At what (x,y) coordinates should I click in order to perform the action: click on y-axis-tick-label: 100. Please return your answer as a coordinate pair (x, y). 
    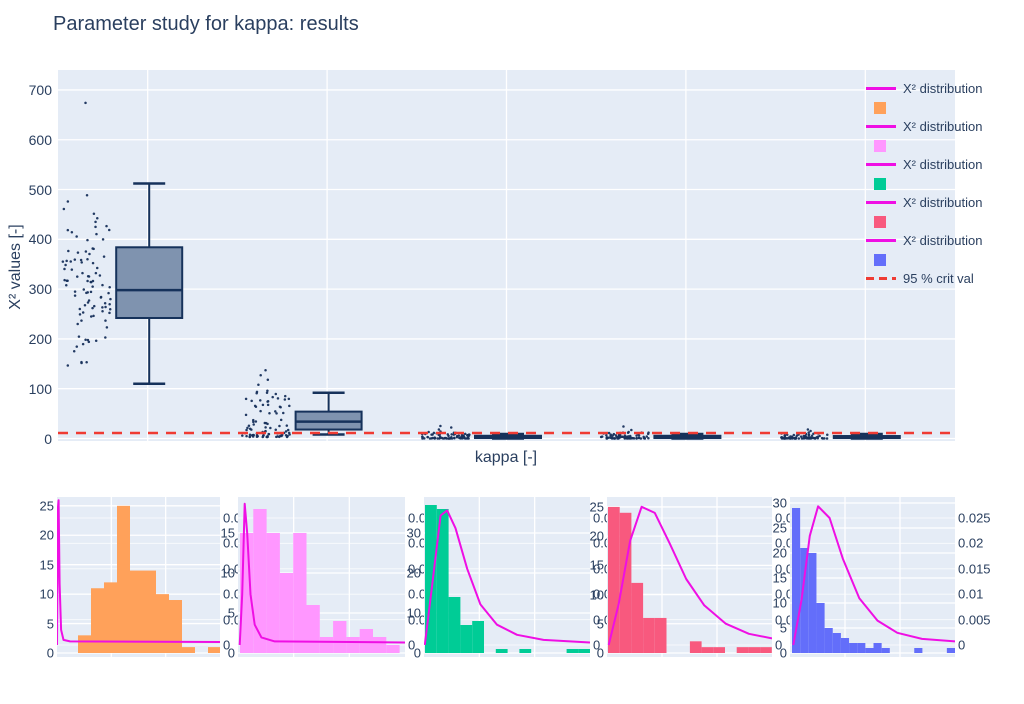
    Looking at the image, I should click on (40, 388).